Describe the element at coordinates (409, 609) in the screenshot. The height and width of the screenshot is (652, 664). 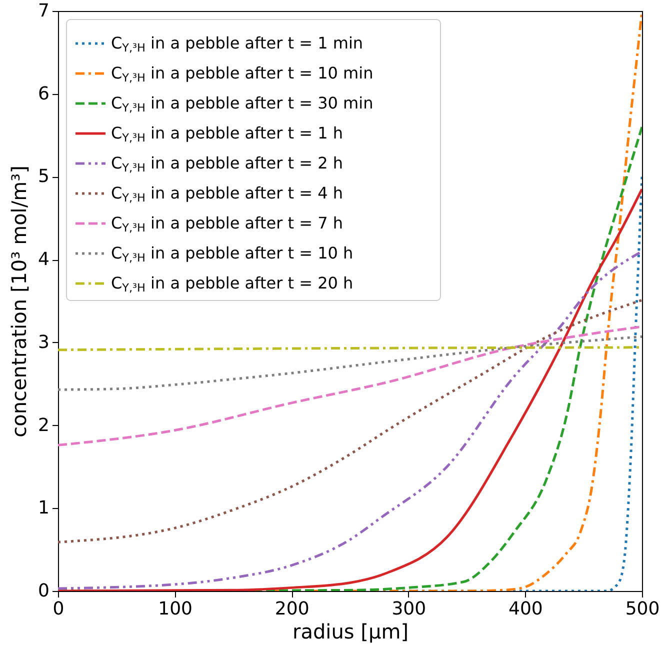
I see `x-tick-label: 300` at that location.